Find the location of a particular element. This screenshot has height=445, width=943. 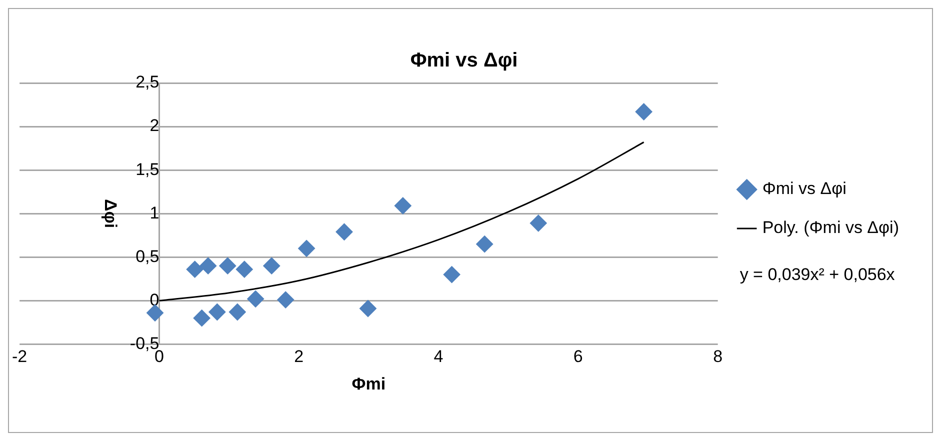

legend-label: Φmi vs Δφi is located at coordinates (804, 188).